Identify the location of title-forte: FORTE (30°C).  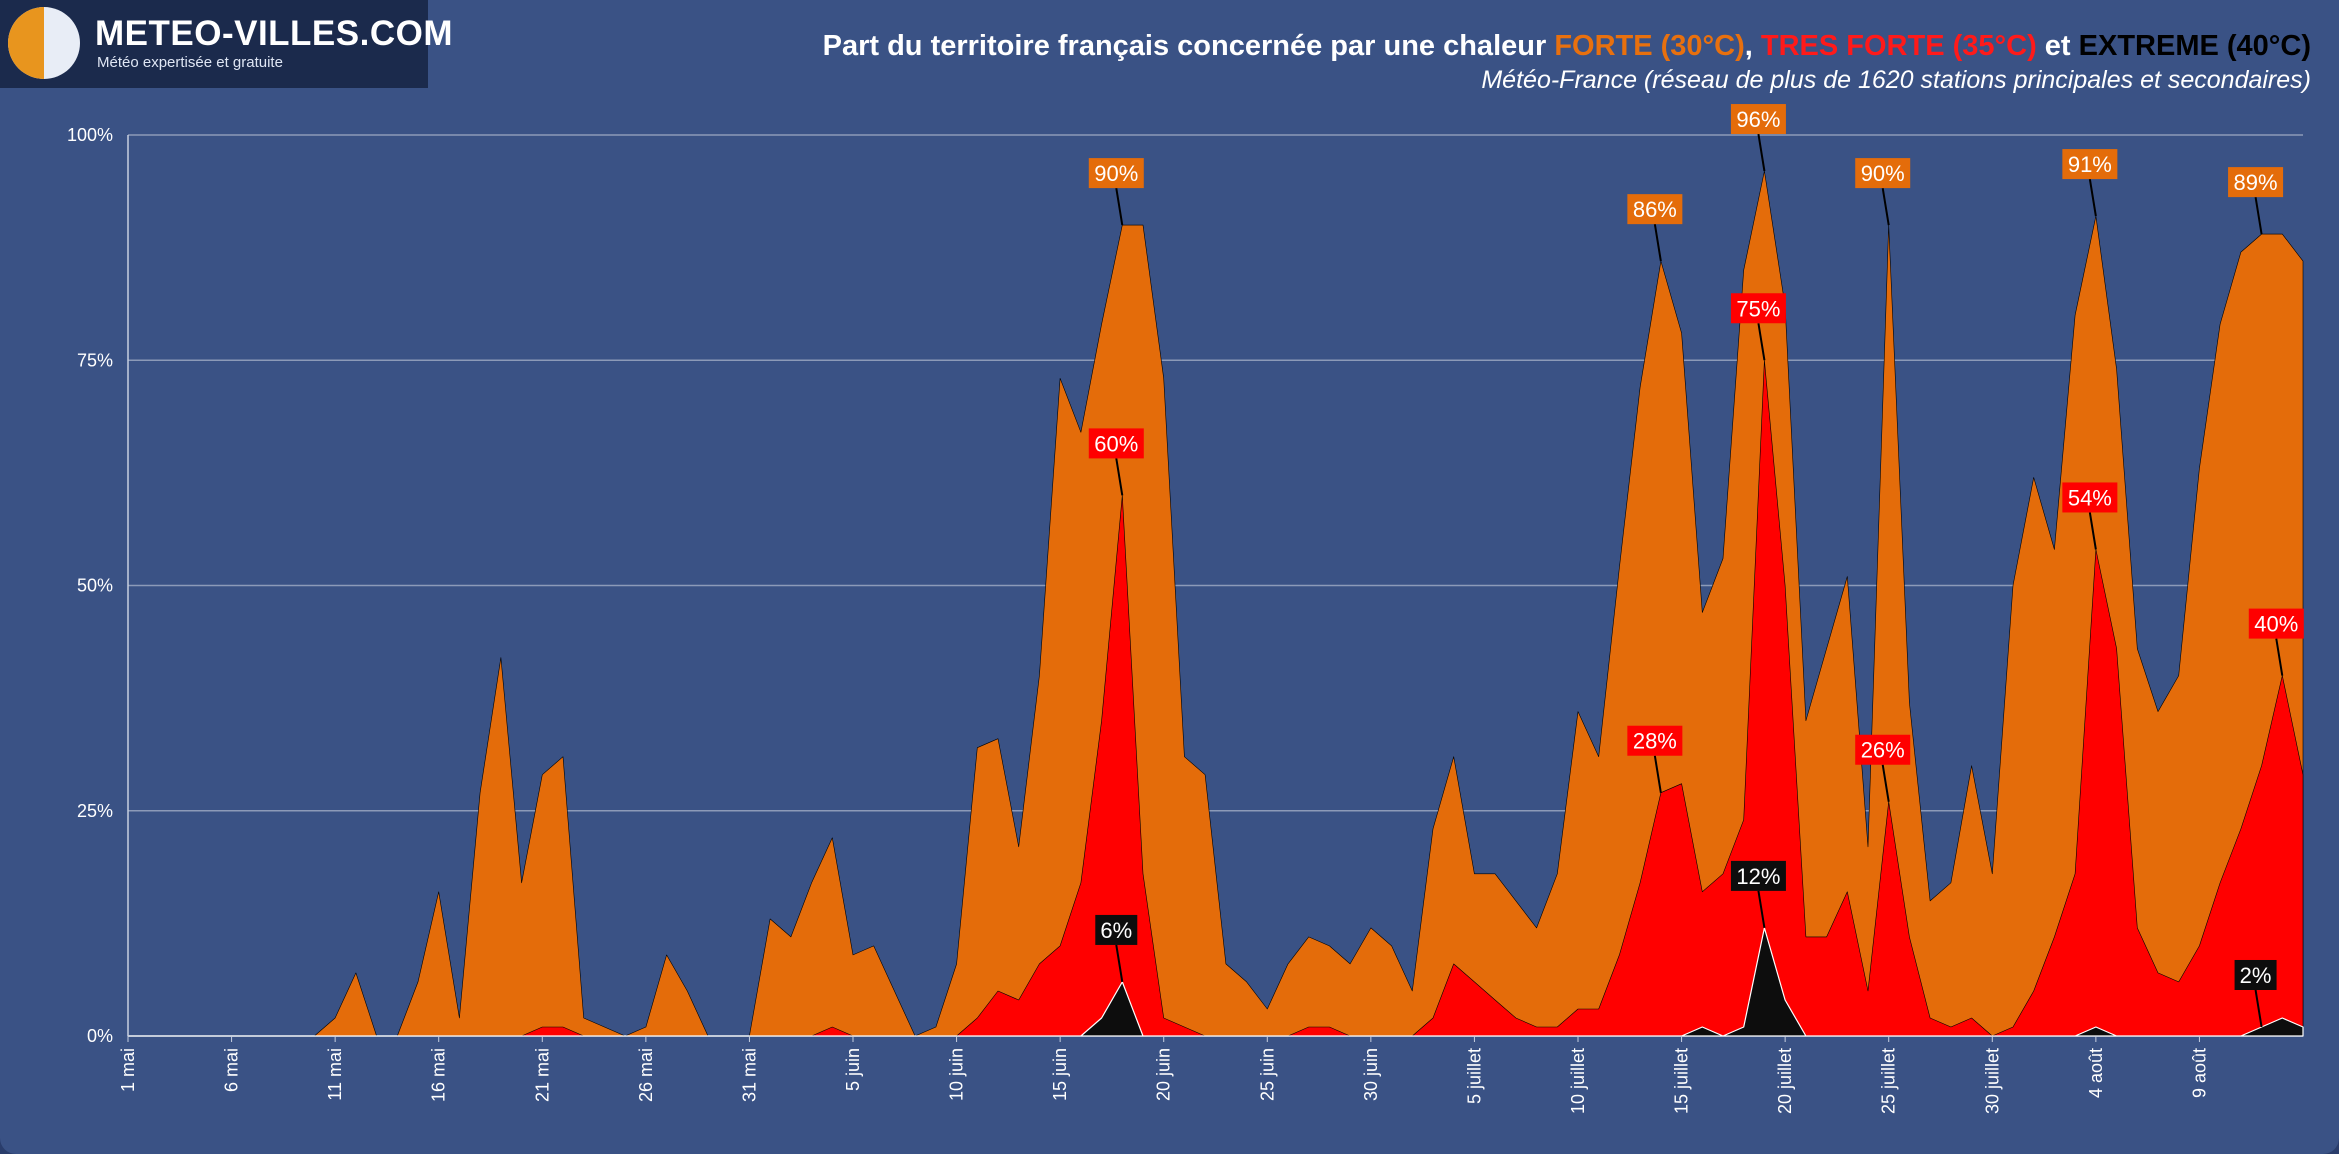
(1649, 46).